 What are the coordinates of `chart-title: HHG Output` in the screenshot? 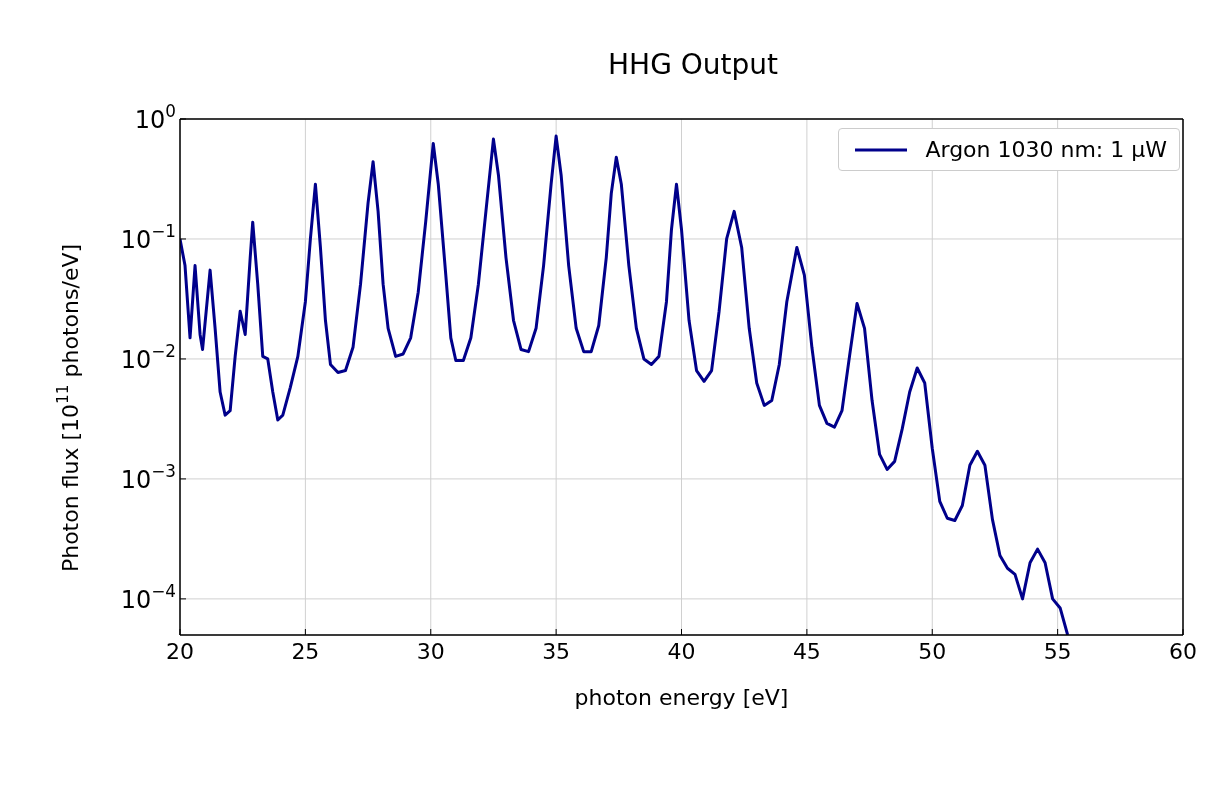 It's located at (693, 64).